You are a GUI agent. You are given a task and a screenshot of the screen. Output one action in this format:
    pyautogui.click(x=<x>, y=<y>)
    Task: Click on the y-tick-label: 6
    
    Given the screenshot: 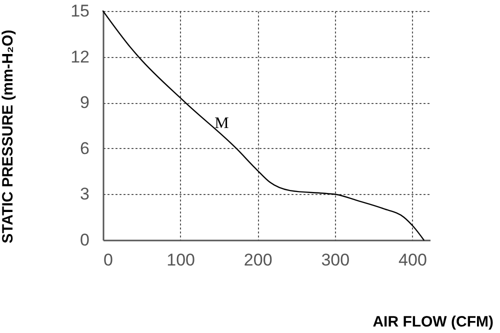 What is the action you would take?
    pyautogui.click(x=85, y=148)
    